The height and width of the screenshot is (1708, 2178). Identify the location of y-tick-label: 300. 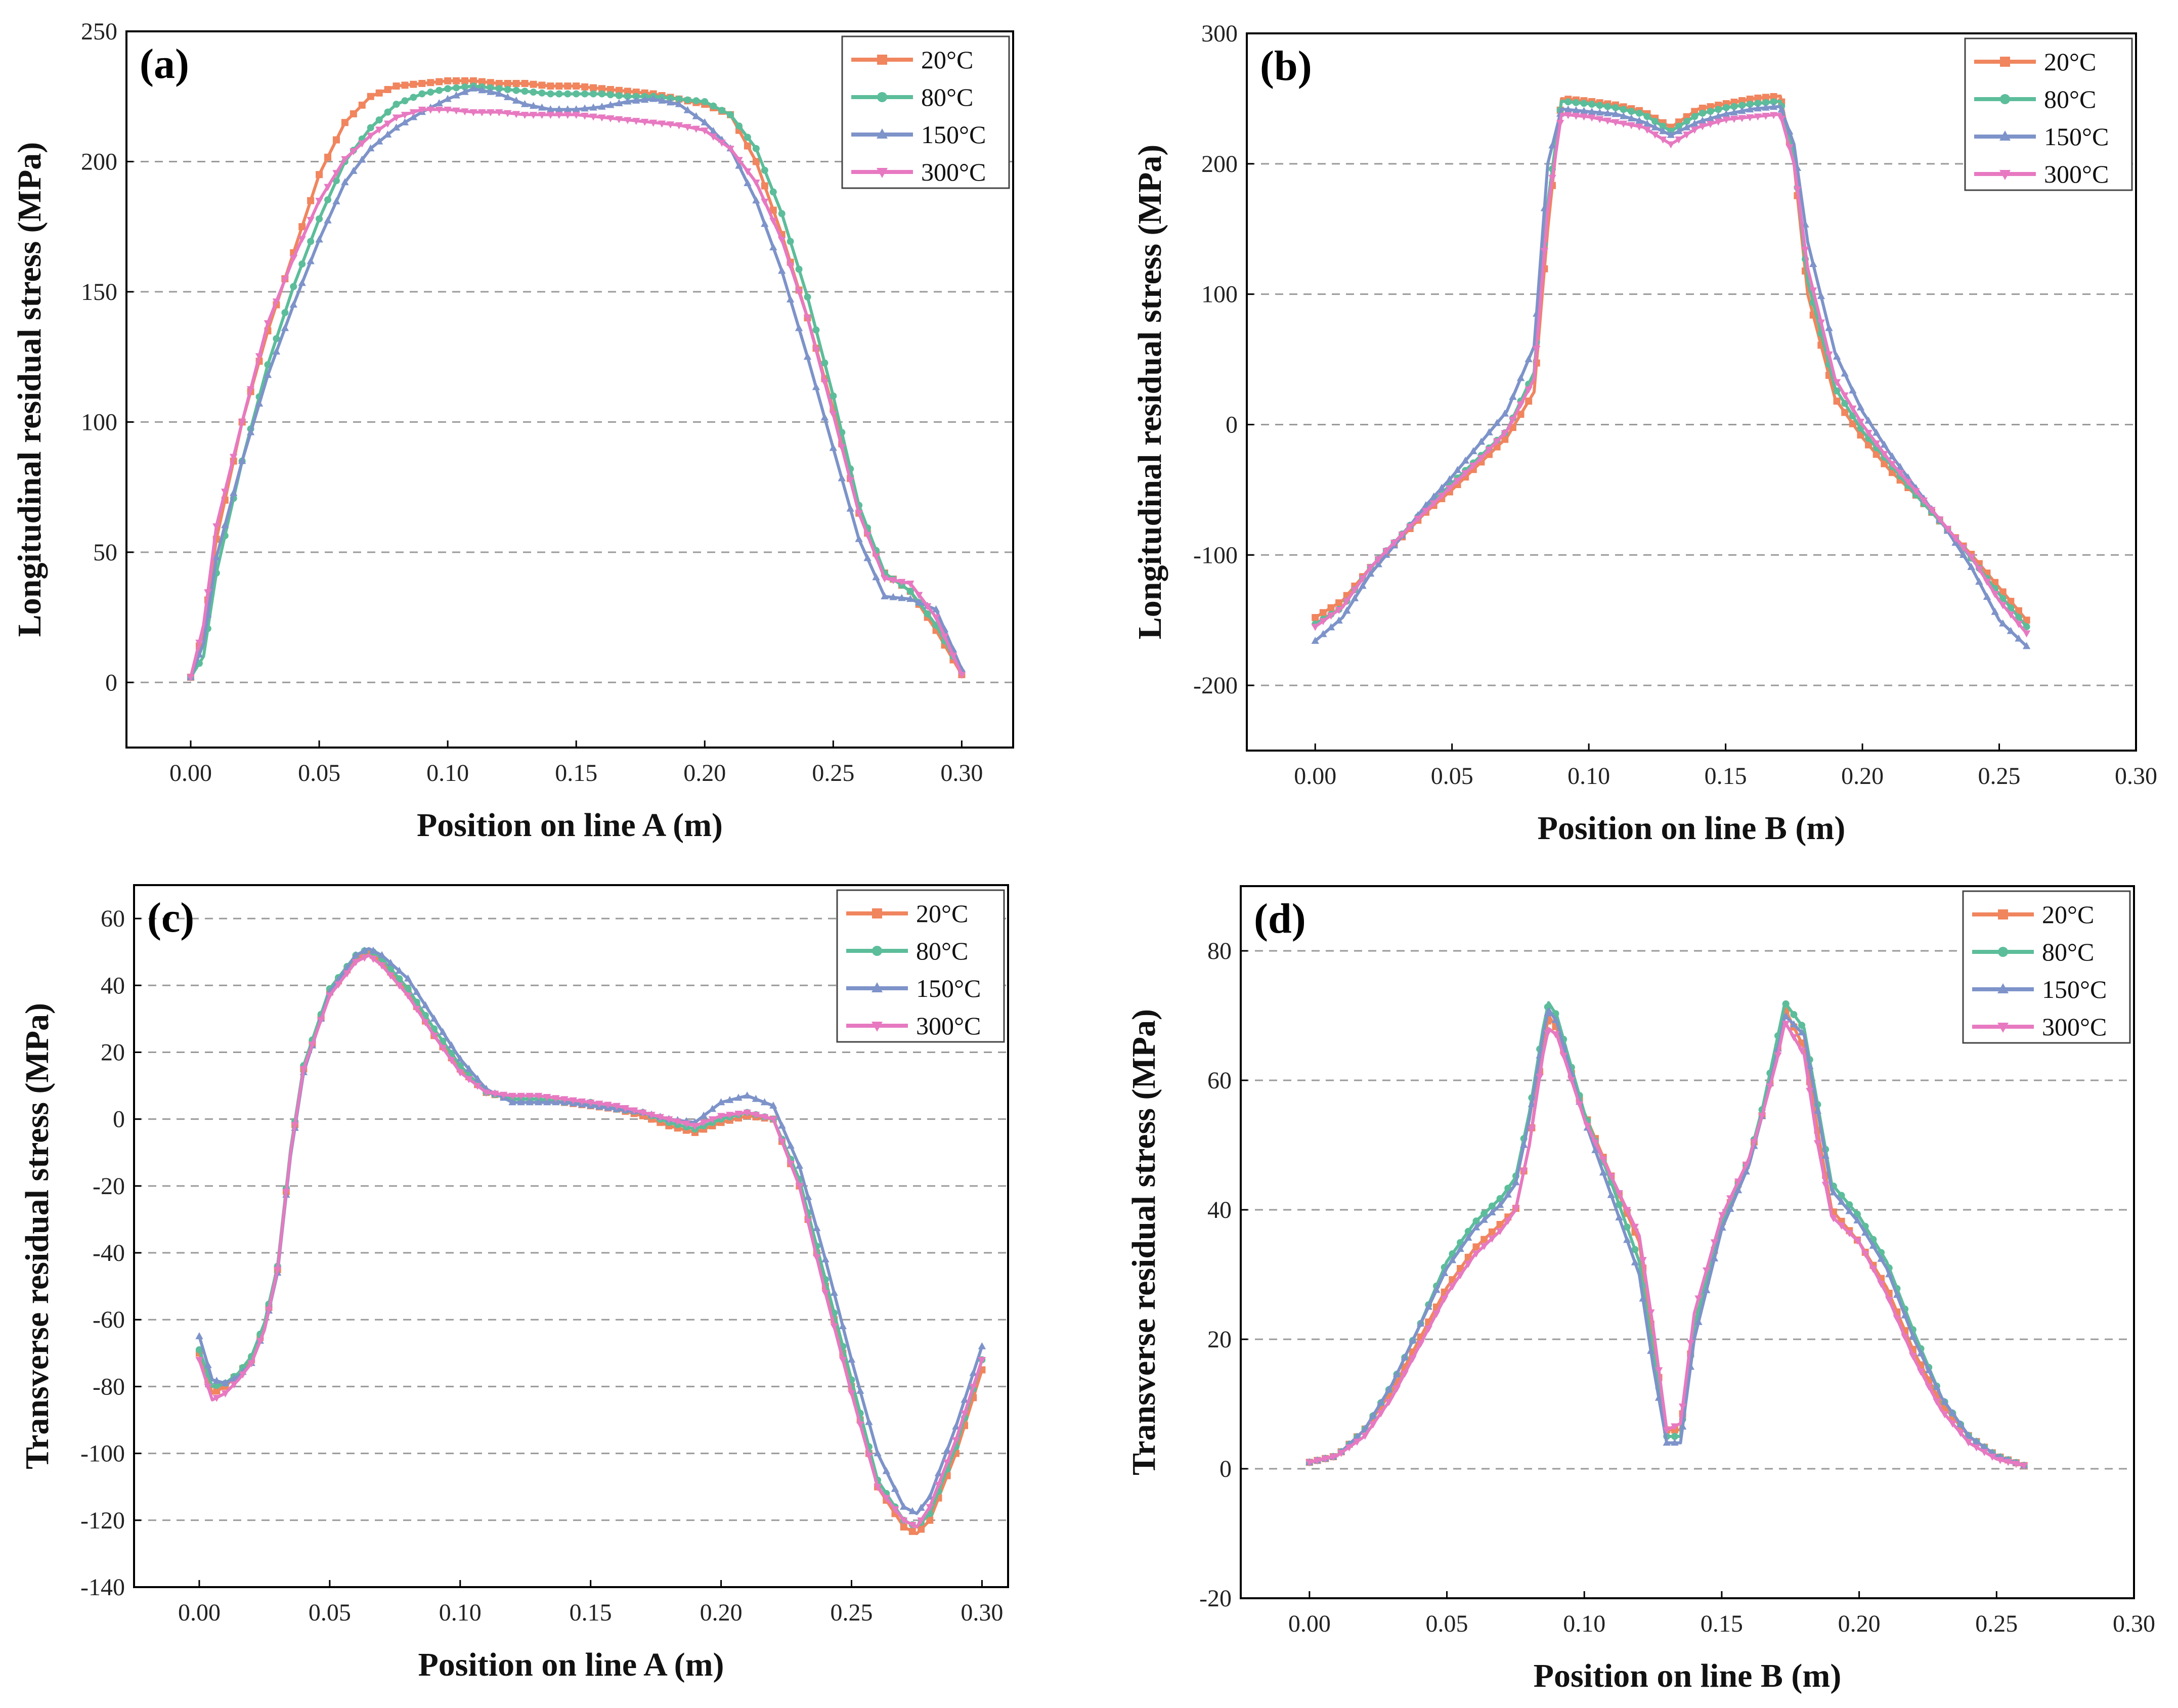
(1220, 33).